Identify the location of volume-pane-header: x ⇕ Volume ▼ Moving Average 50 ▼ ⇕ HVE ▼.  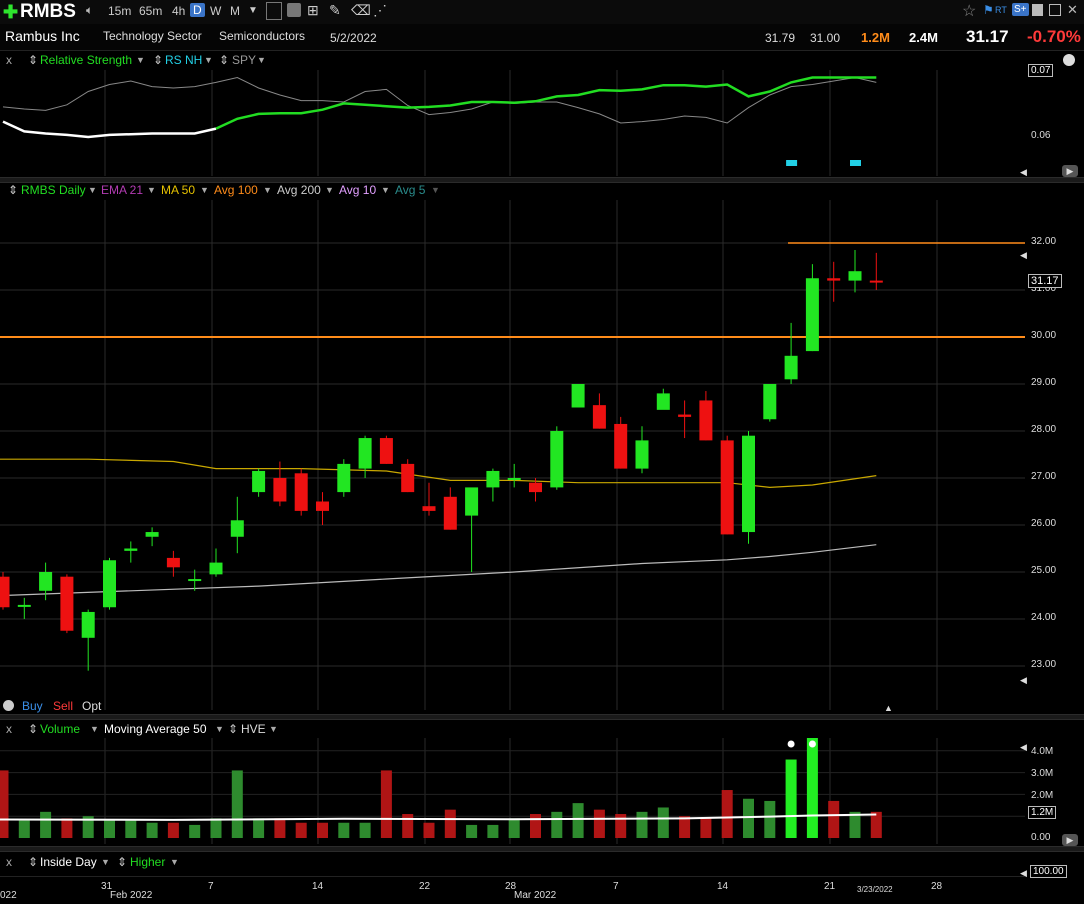
(500, 730).